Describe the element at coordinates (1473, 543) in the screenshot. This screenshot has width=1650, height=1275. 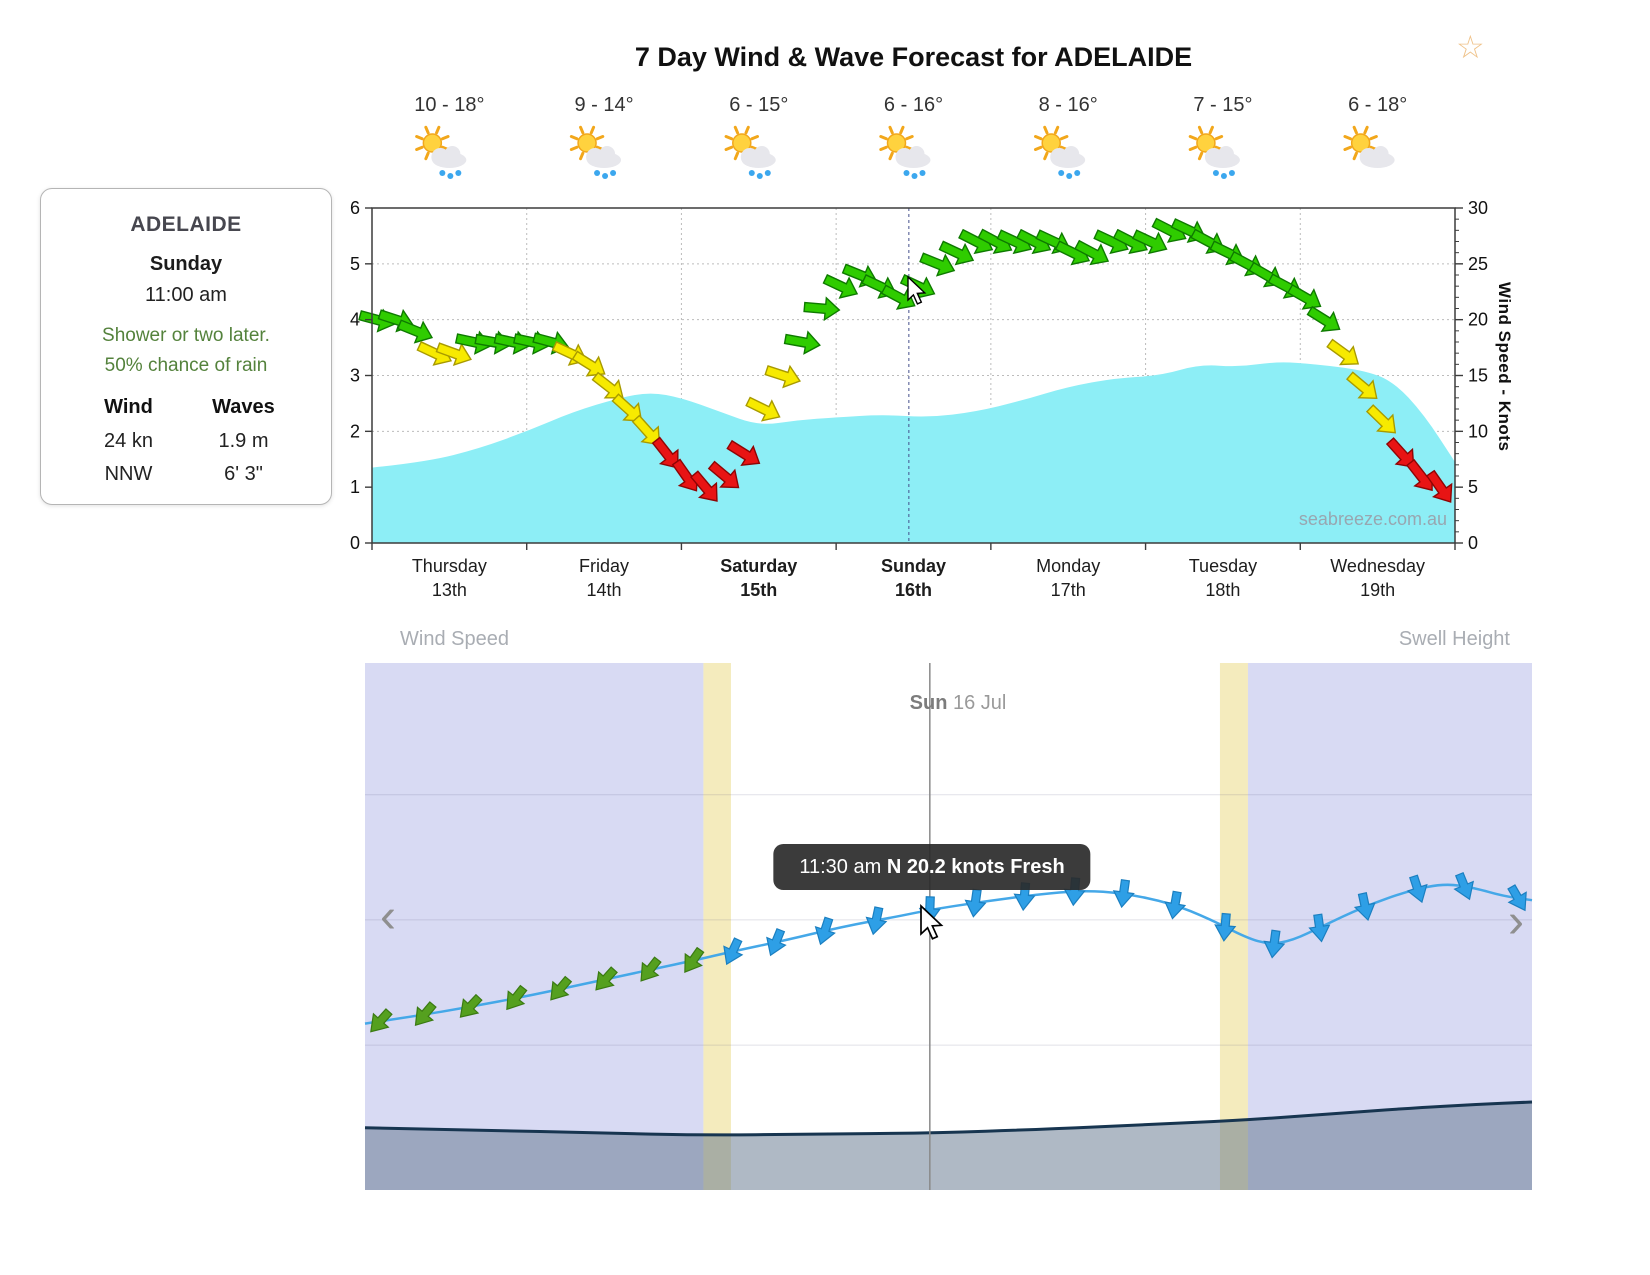
I see `right-tick-label: 0` at that location.